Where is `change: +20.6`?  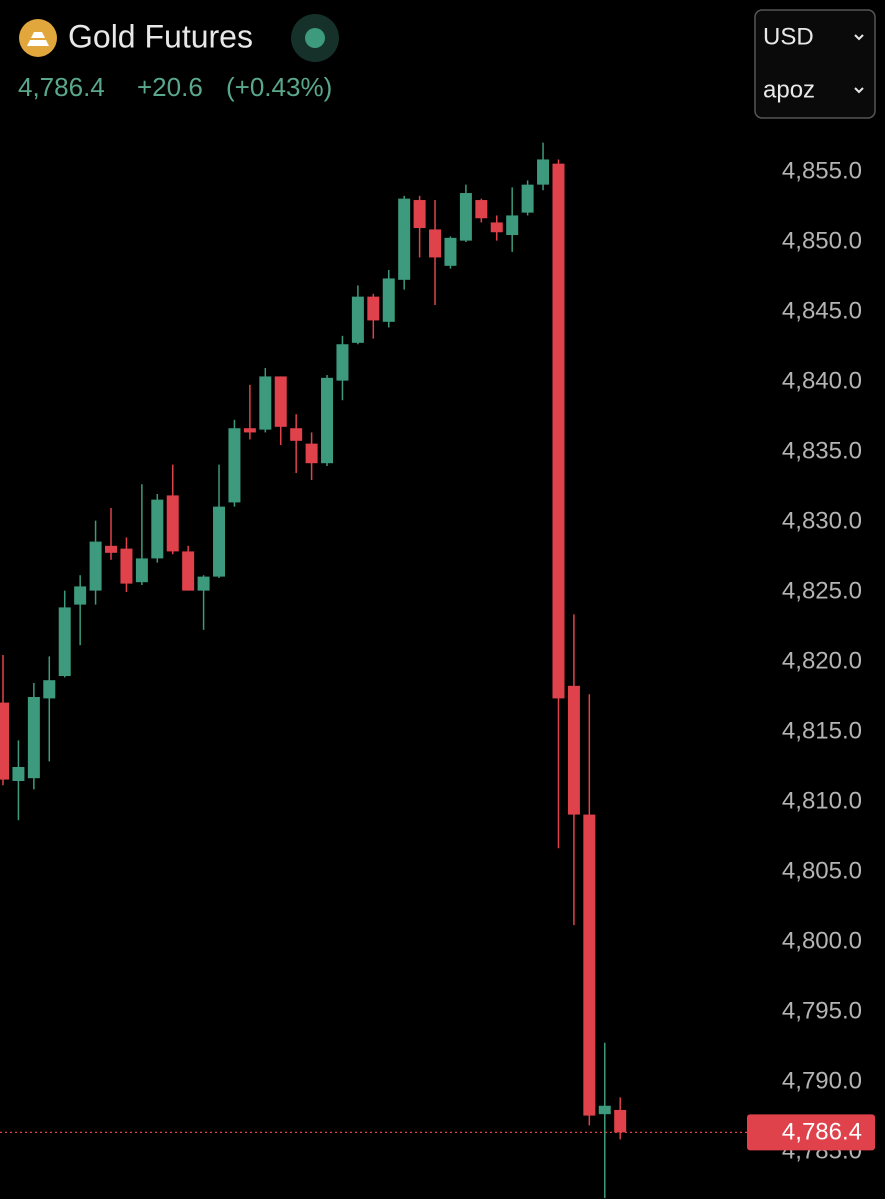 change: +20.6 is located at coordinates (170, 87).